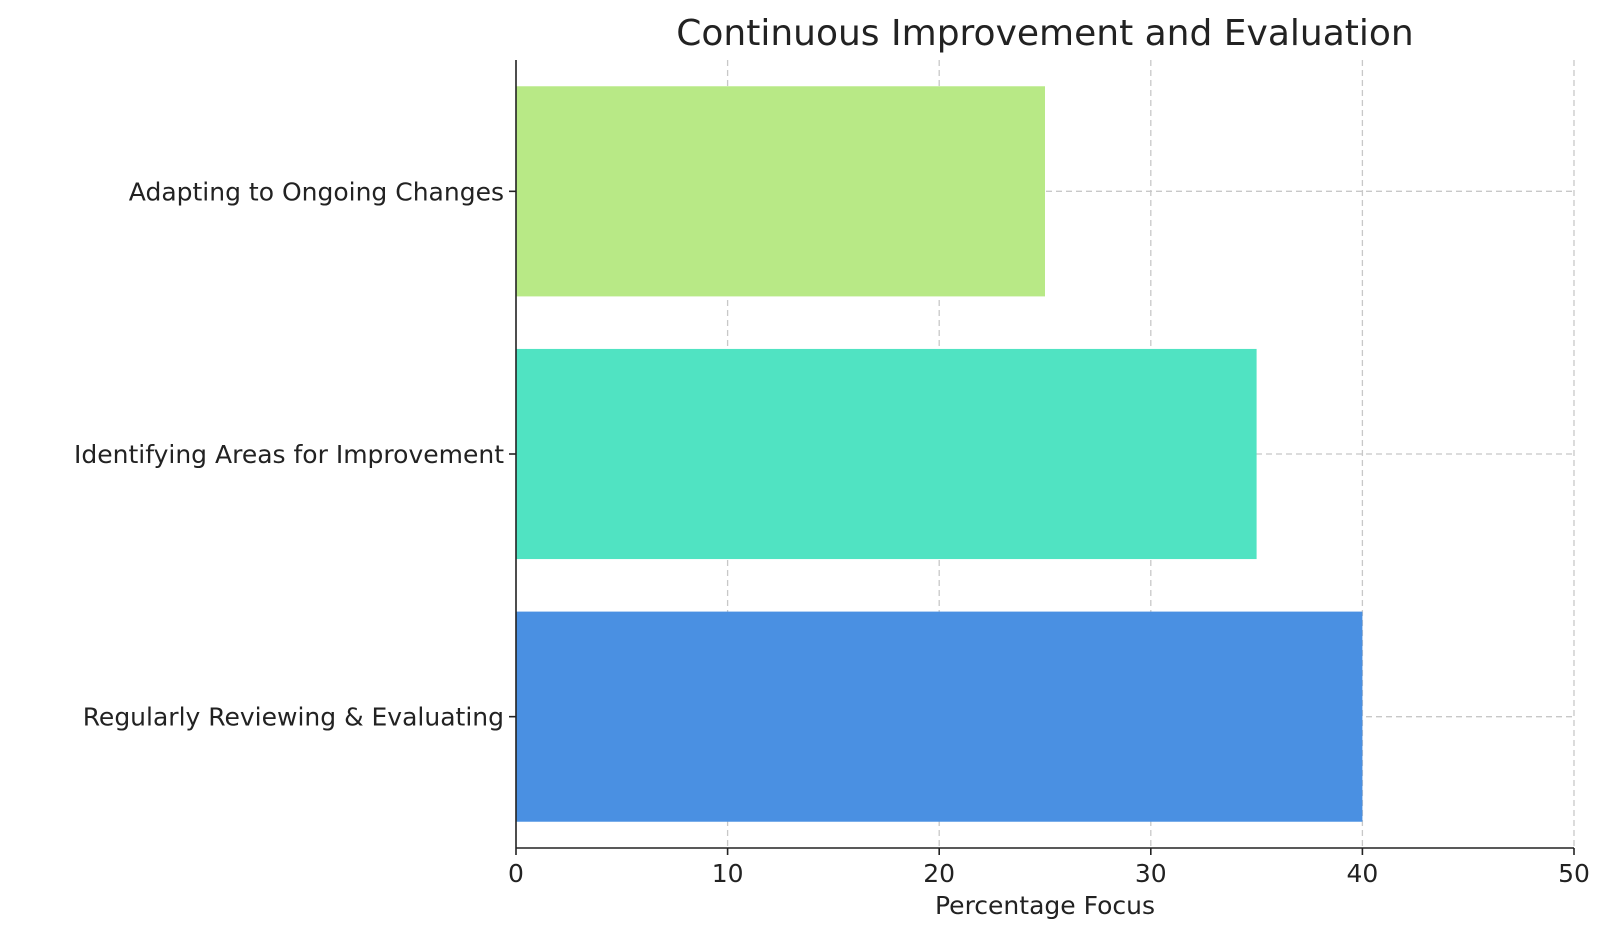 This screenshot has width=1600, height=935. I want to click on x-tick-label: 50, so click(1574, 873).